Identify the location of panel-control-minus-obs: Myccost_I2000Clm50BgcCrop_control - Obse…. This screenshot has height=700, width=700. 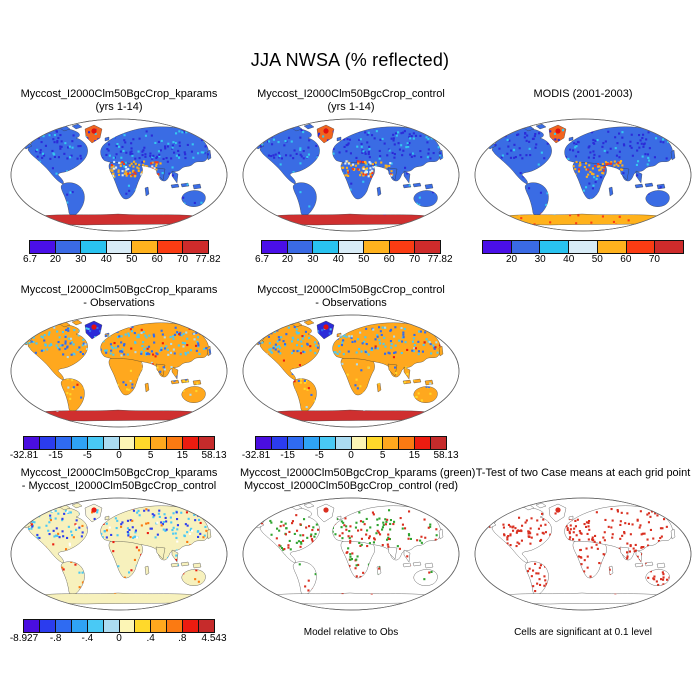
(351, 379).